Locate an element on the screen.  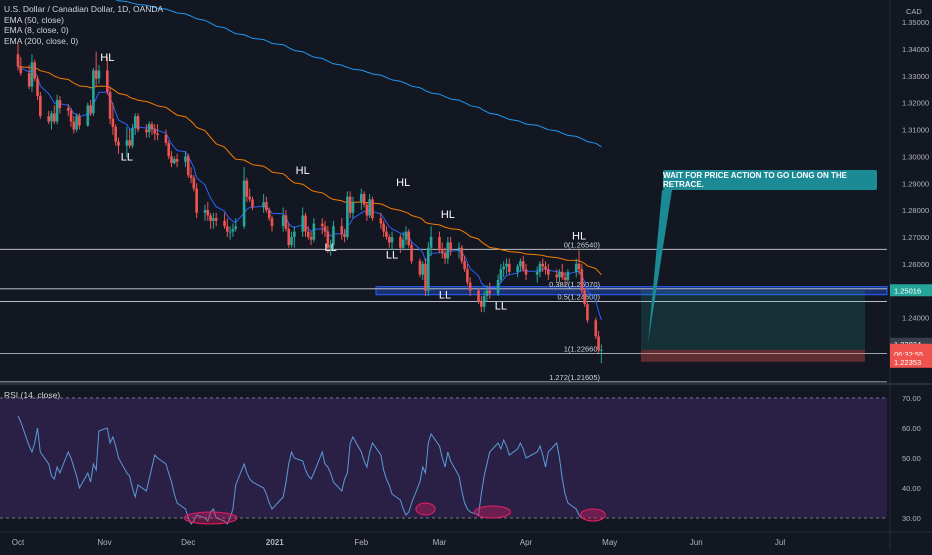
demand-zone is located at coordinates (631, 291).